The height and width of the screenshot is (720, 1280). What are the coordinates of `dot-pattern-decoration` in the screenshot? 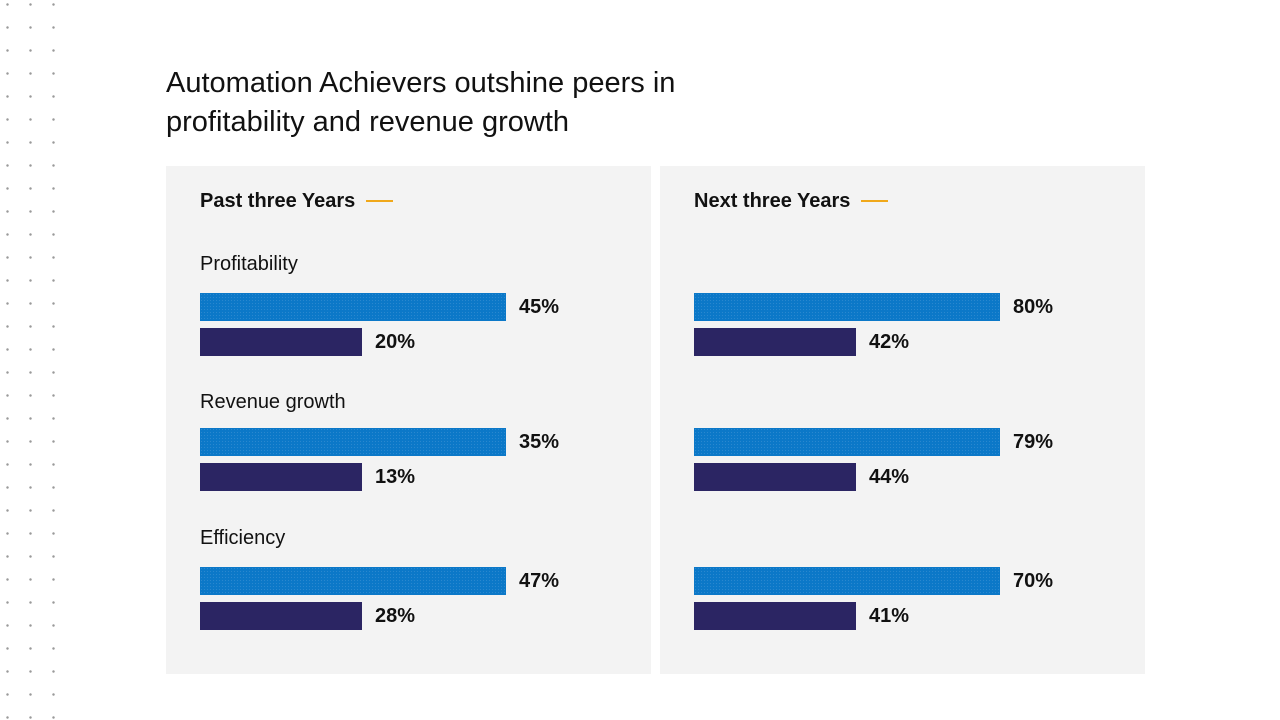 It's located at (30, 360).